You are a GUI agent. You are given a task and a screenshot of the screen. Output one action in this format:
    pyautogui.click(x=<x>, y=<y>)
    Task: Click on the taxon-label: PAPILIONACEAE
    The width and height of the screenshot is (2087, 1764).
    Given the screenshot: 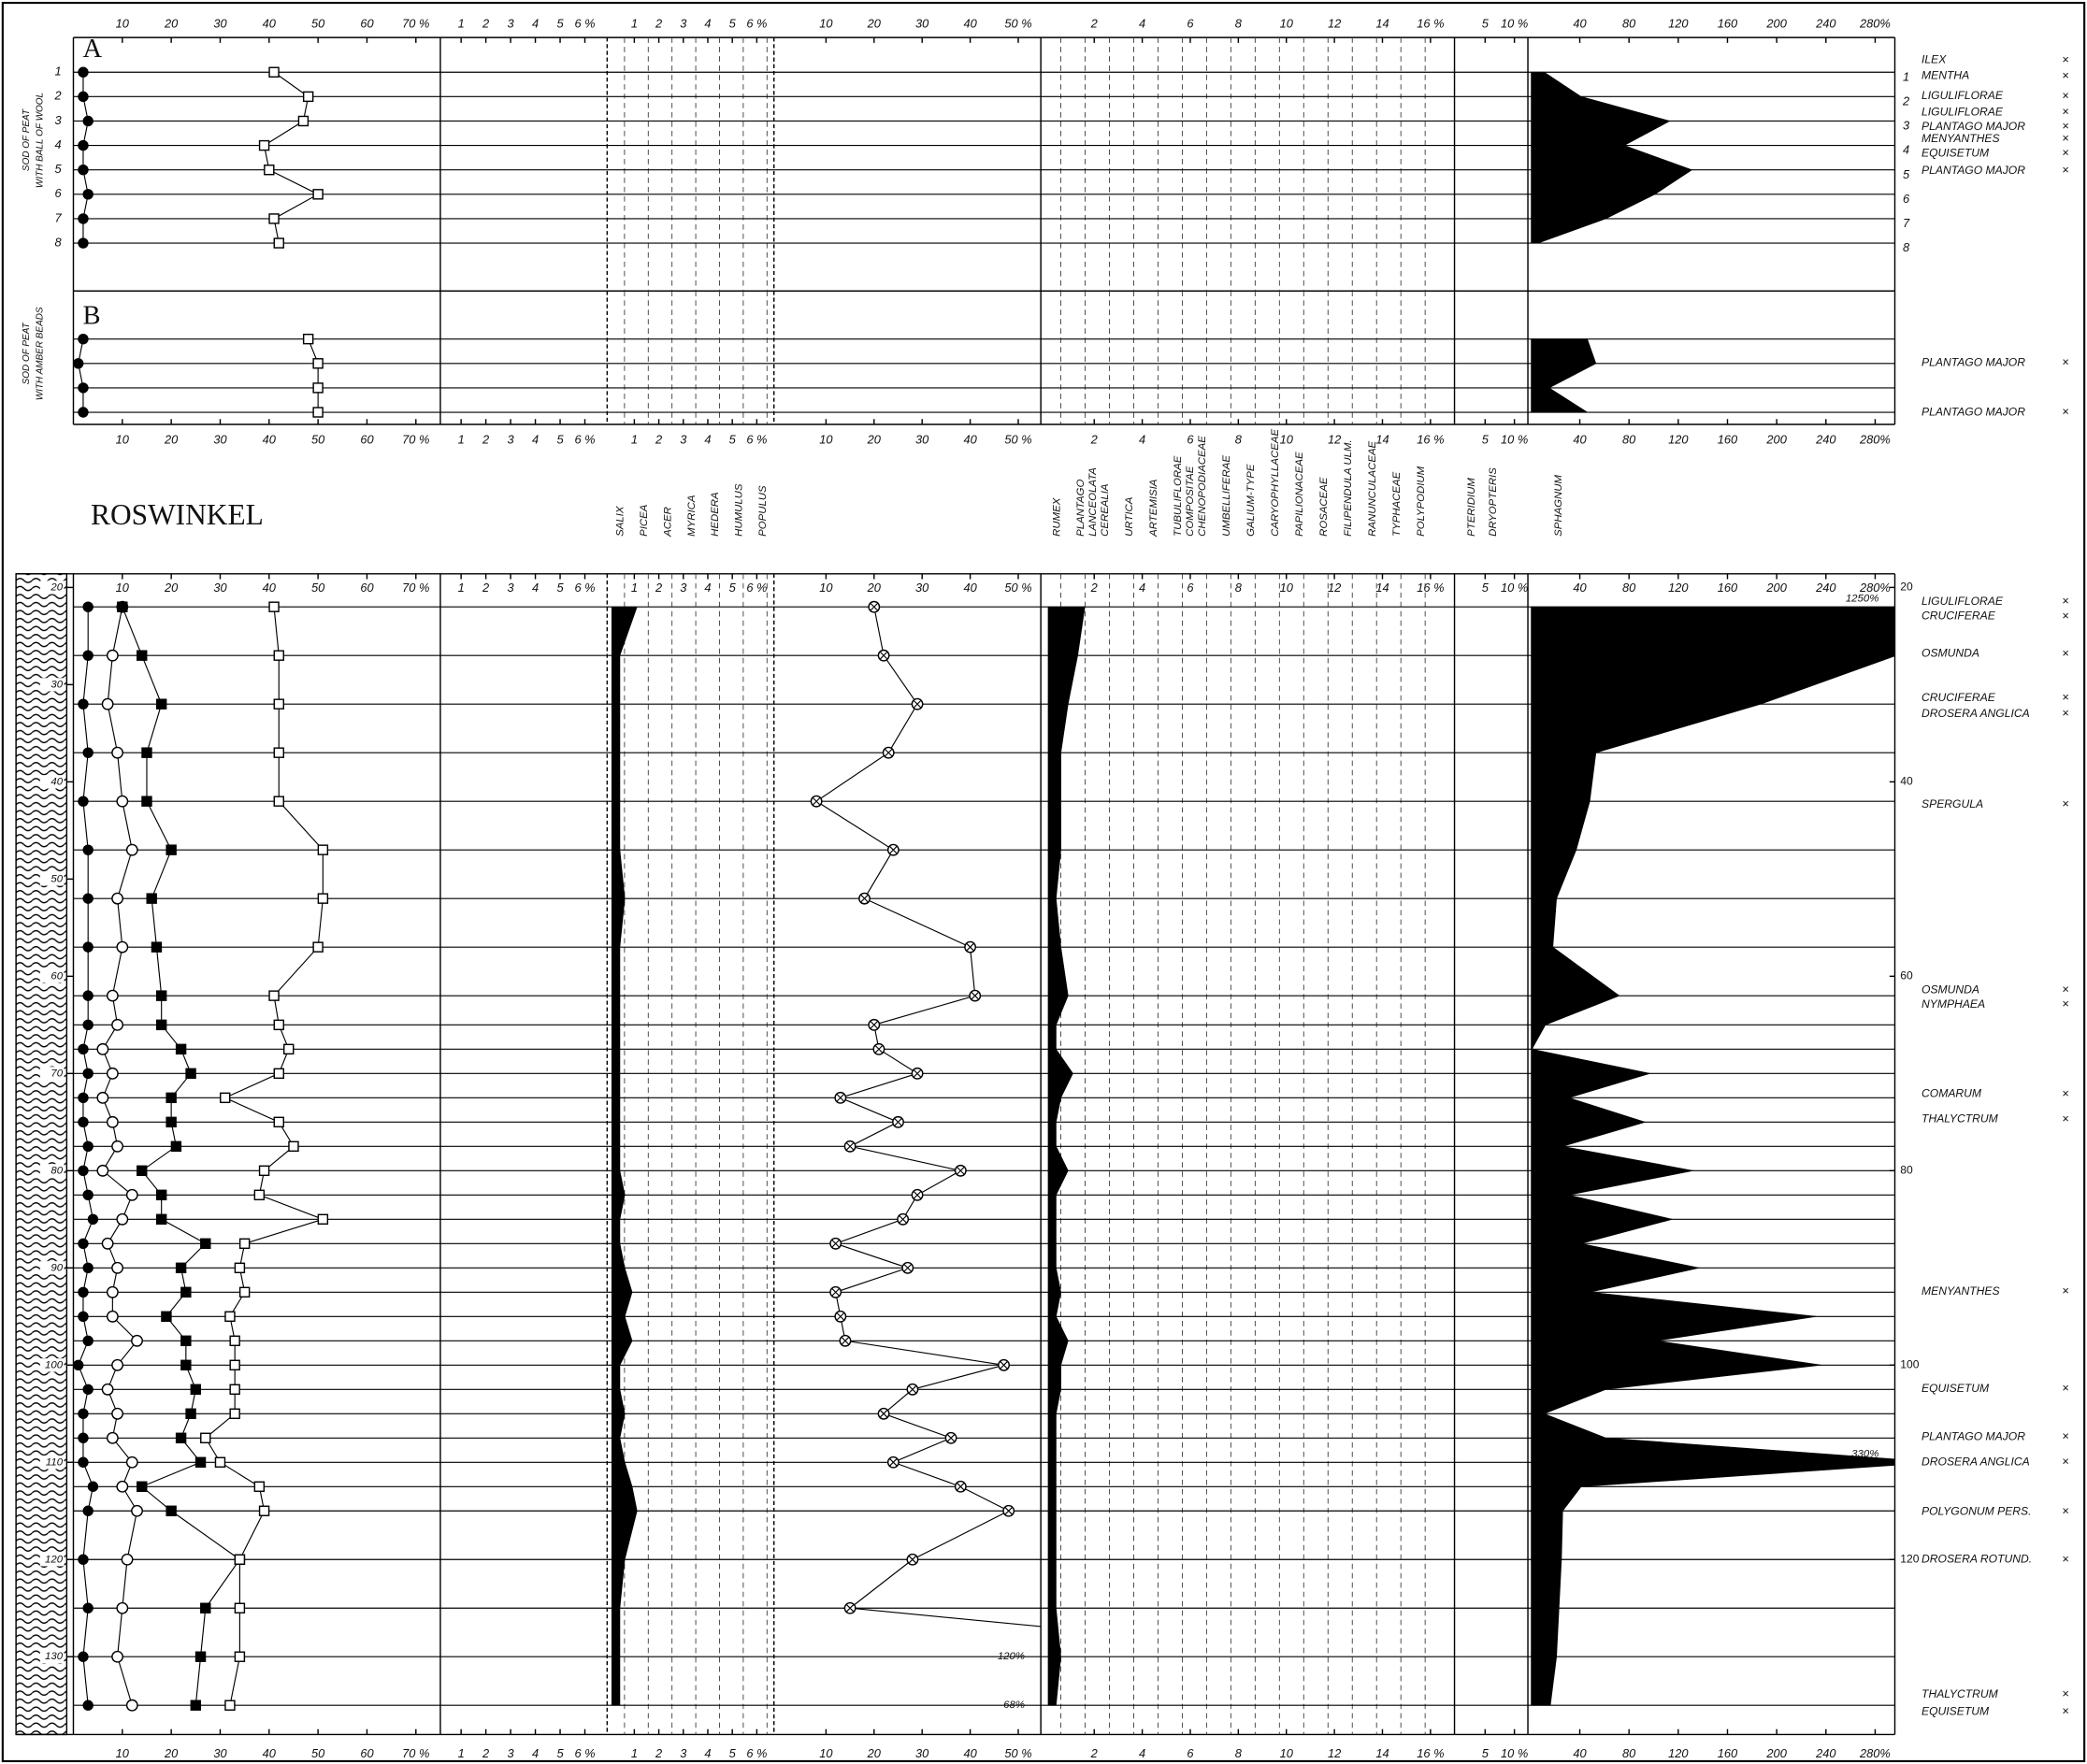 What is the action you would take?
    pyautogui.click(x=1299, y=494)
    